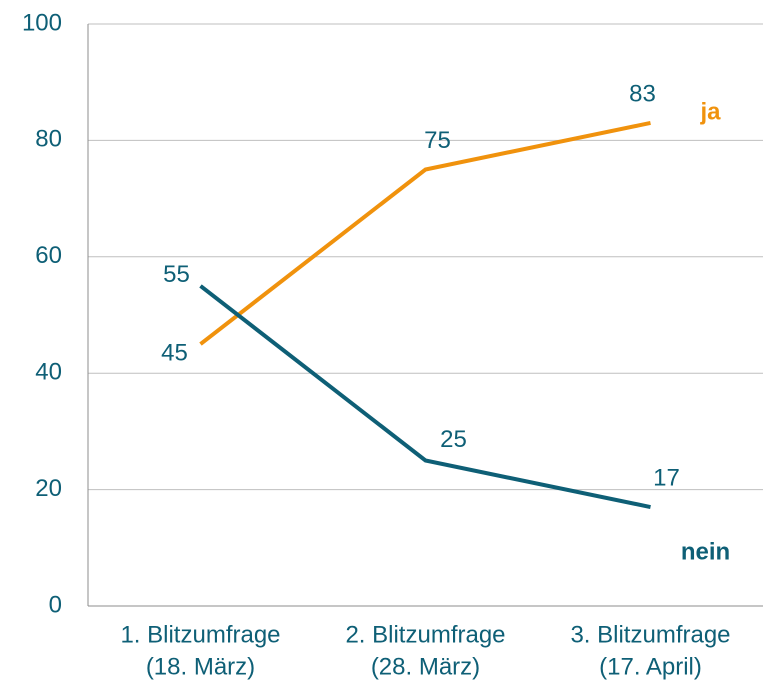 The height and width of the screenshot is (684, 763). Describe the element at coordinates (650, 666) in the screenshot. I see `x-tick-label: (17. April)` at that location.